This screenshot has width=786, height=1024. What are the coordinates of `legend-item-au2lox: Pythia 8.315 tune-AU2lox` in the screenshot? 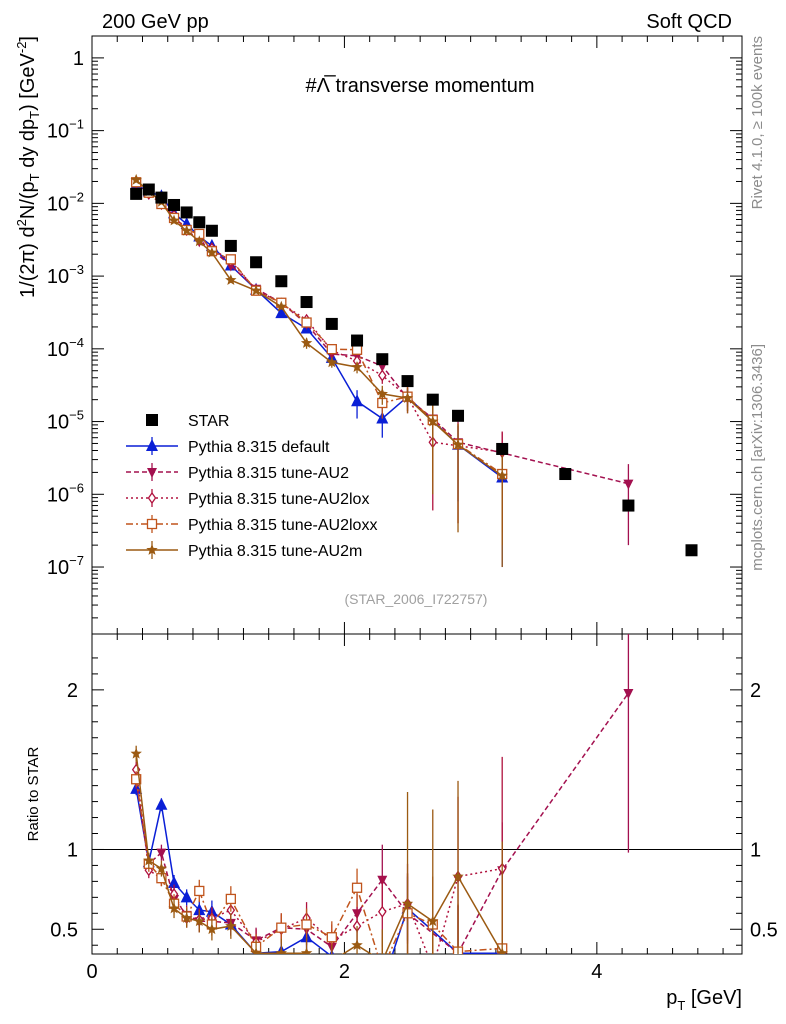 It's located at (247, 498).